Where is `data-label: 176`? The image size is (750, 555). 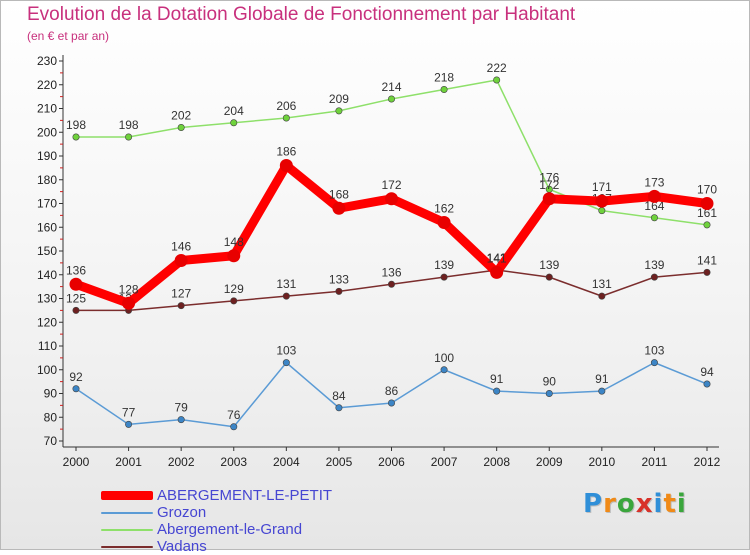 data-label: 176 is located at coordinates (549, 177).